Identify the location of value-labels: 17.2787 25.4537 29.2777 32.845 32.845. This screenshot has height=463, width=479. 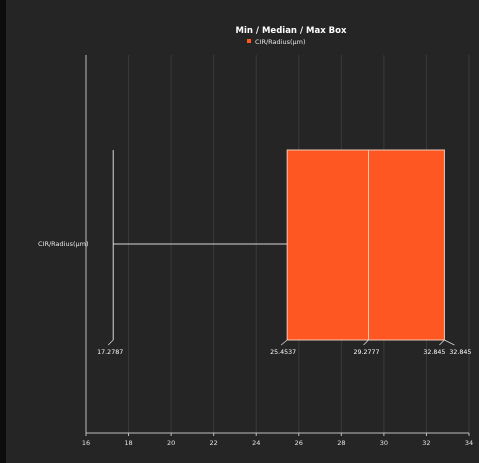
(284, 347).